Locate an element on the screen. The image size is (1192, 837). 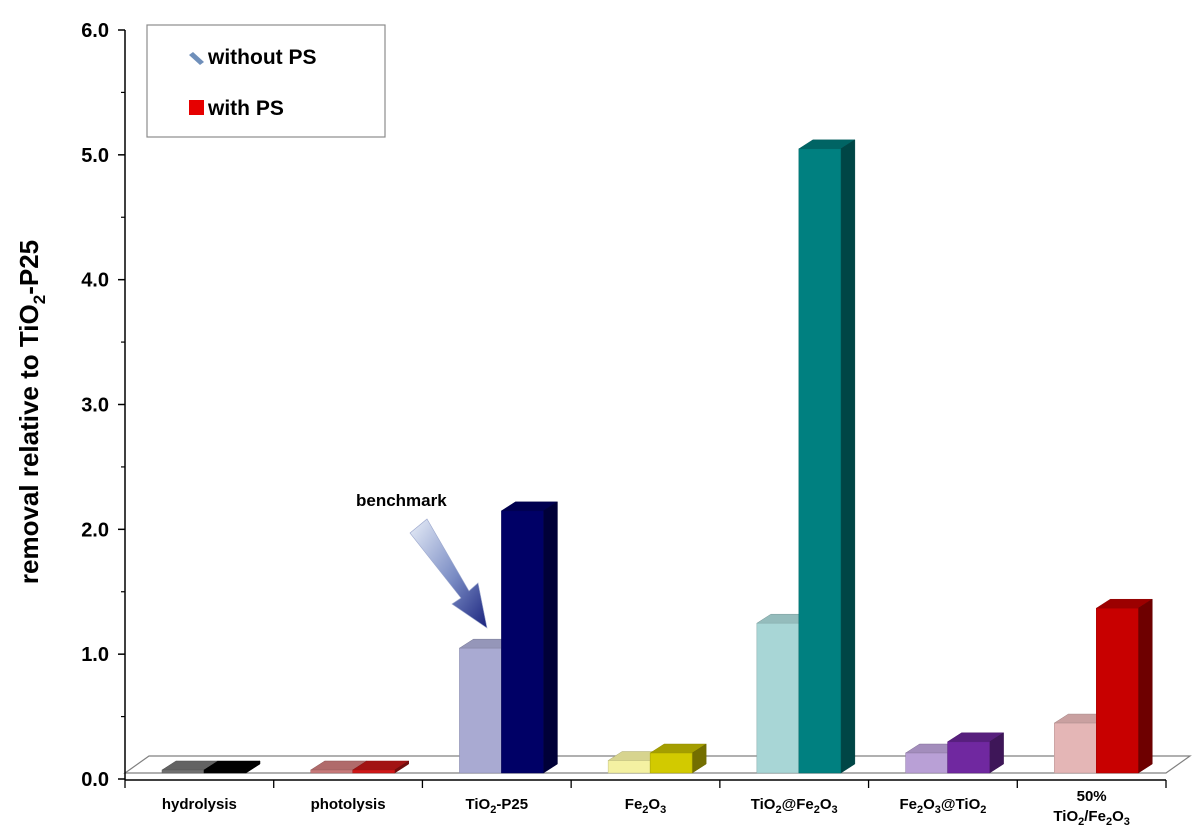
x-label-tio2-at-fe2o3: TiO2@Fe2O3 is located at coordinates (794, 806).